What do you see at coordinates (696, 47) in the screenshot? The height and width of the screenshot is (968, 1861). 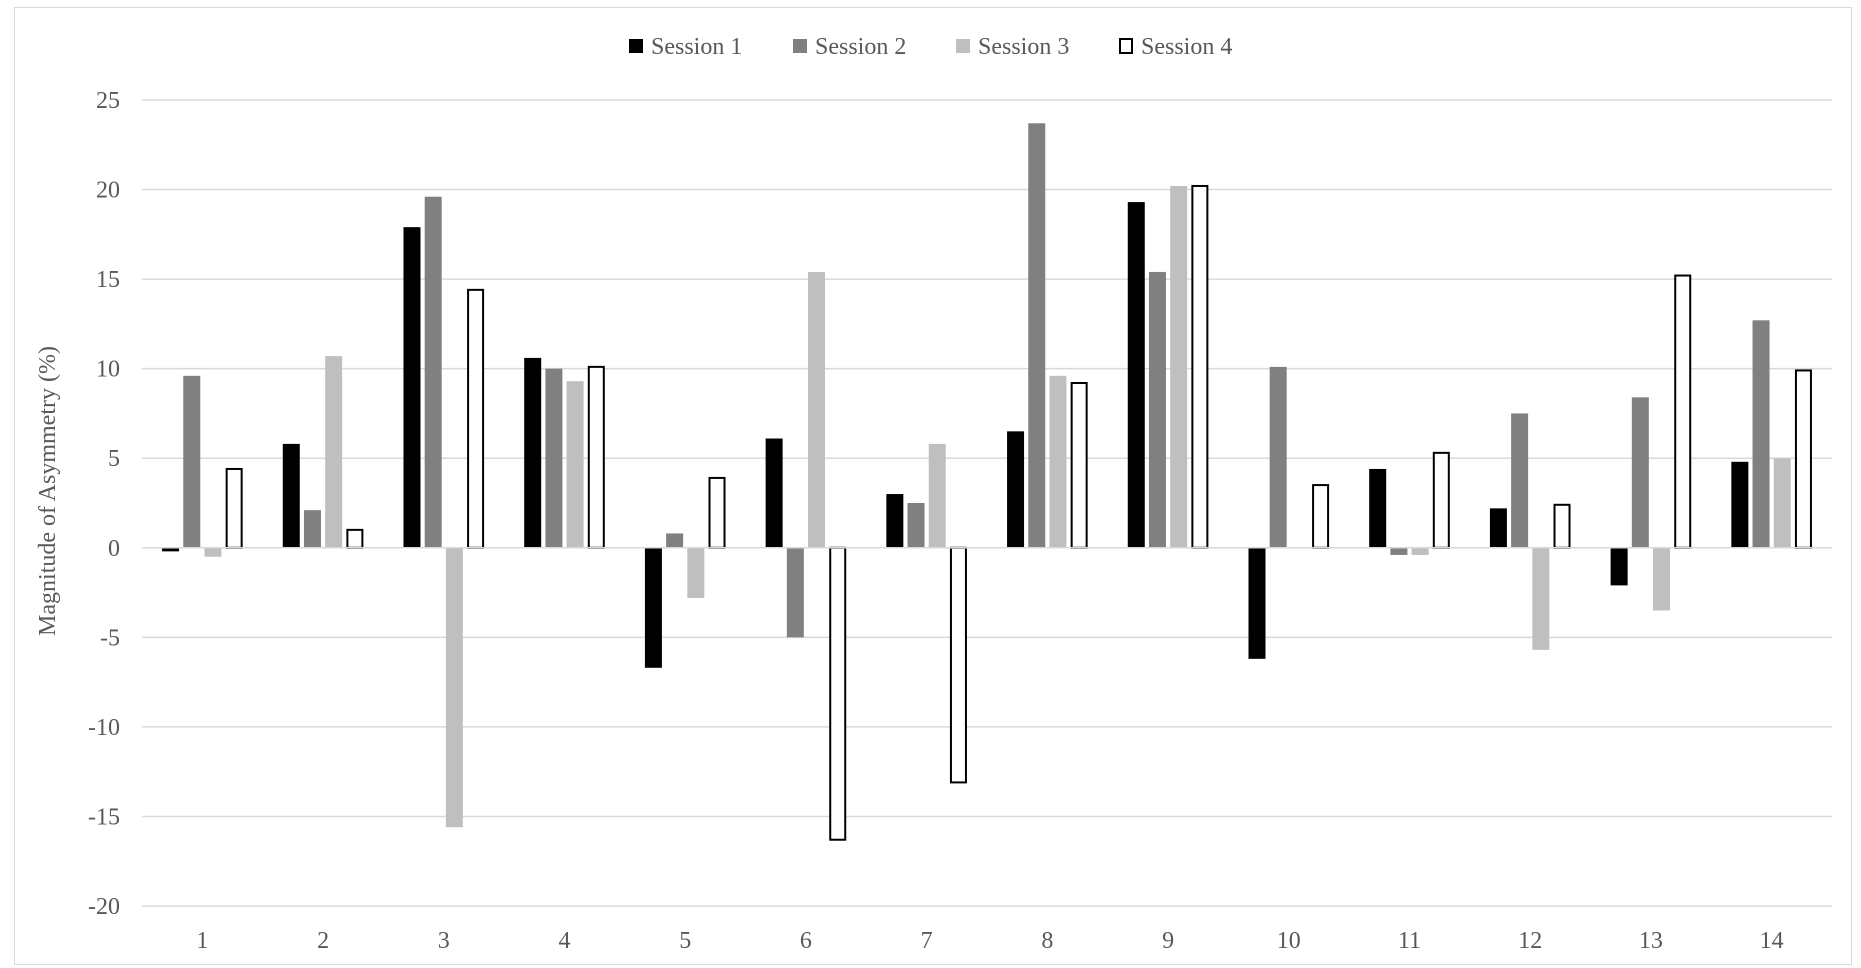 I see `legend-label: Session 1` at bounding box center [696, 47].